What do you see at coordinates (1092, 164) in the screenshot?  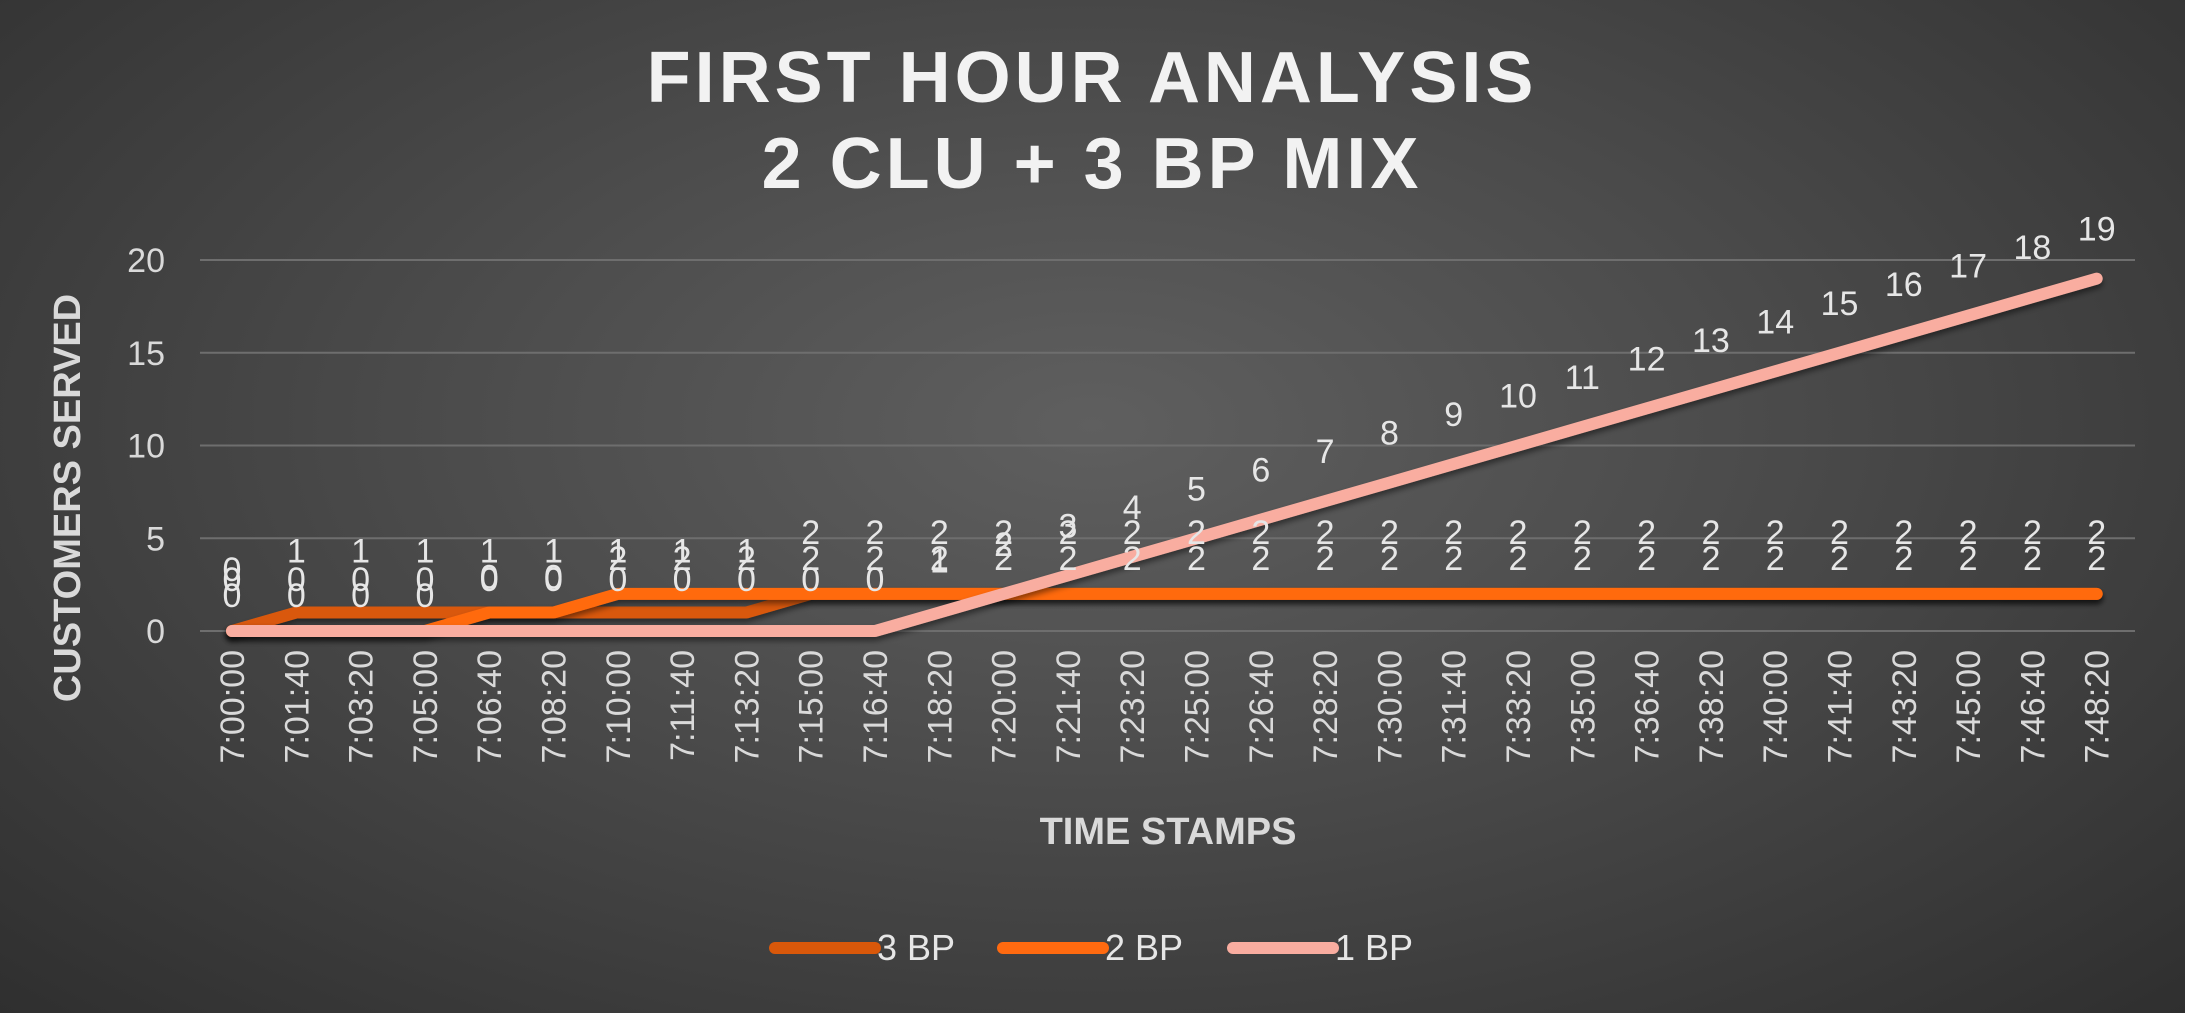 I see `chart-title-line-2: 2 CLU + 3 BP MIX` at bounding box center [1092, 164].